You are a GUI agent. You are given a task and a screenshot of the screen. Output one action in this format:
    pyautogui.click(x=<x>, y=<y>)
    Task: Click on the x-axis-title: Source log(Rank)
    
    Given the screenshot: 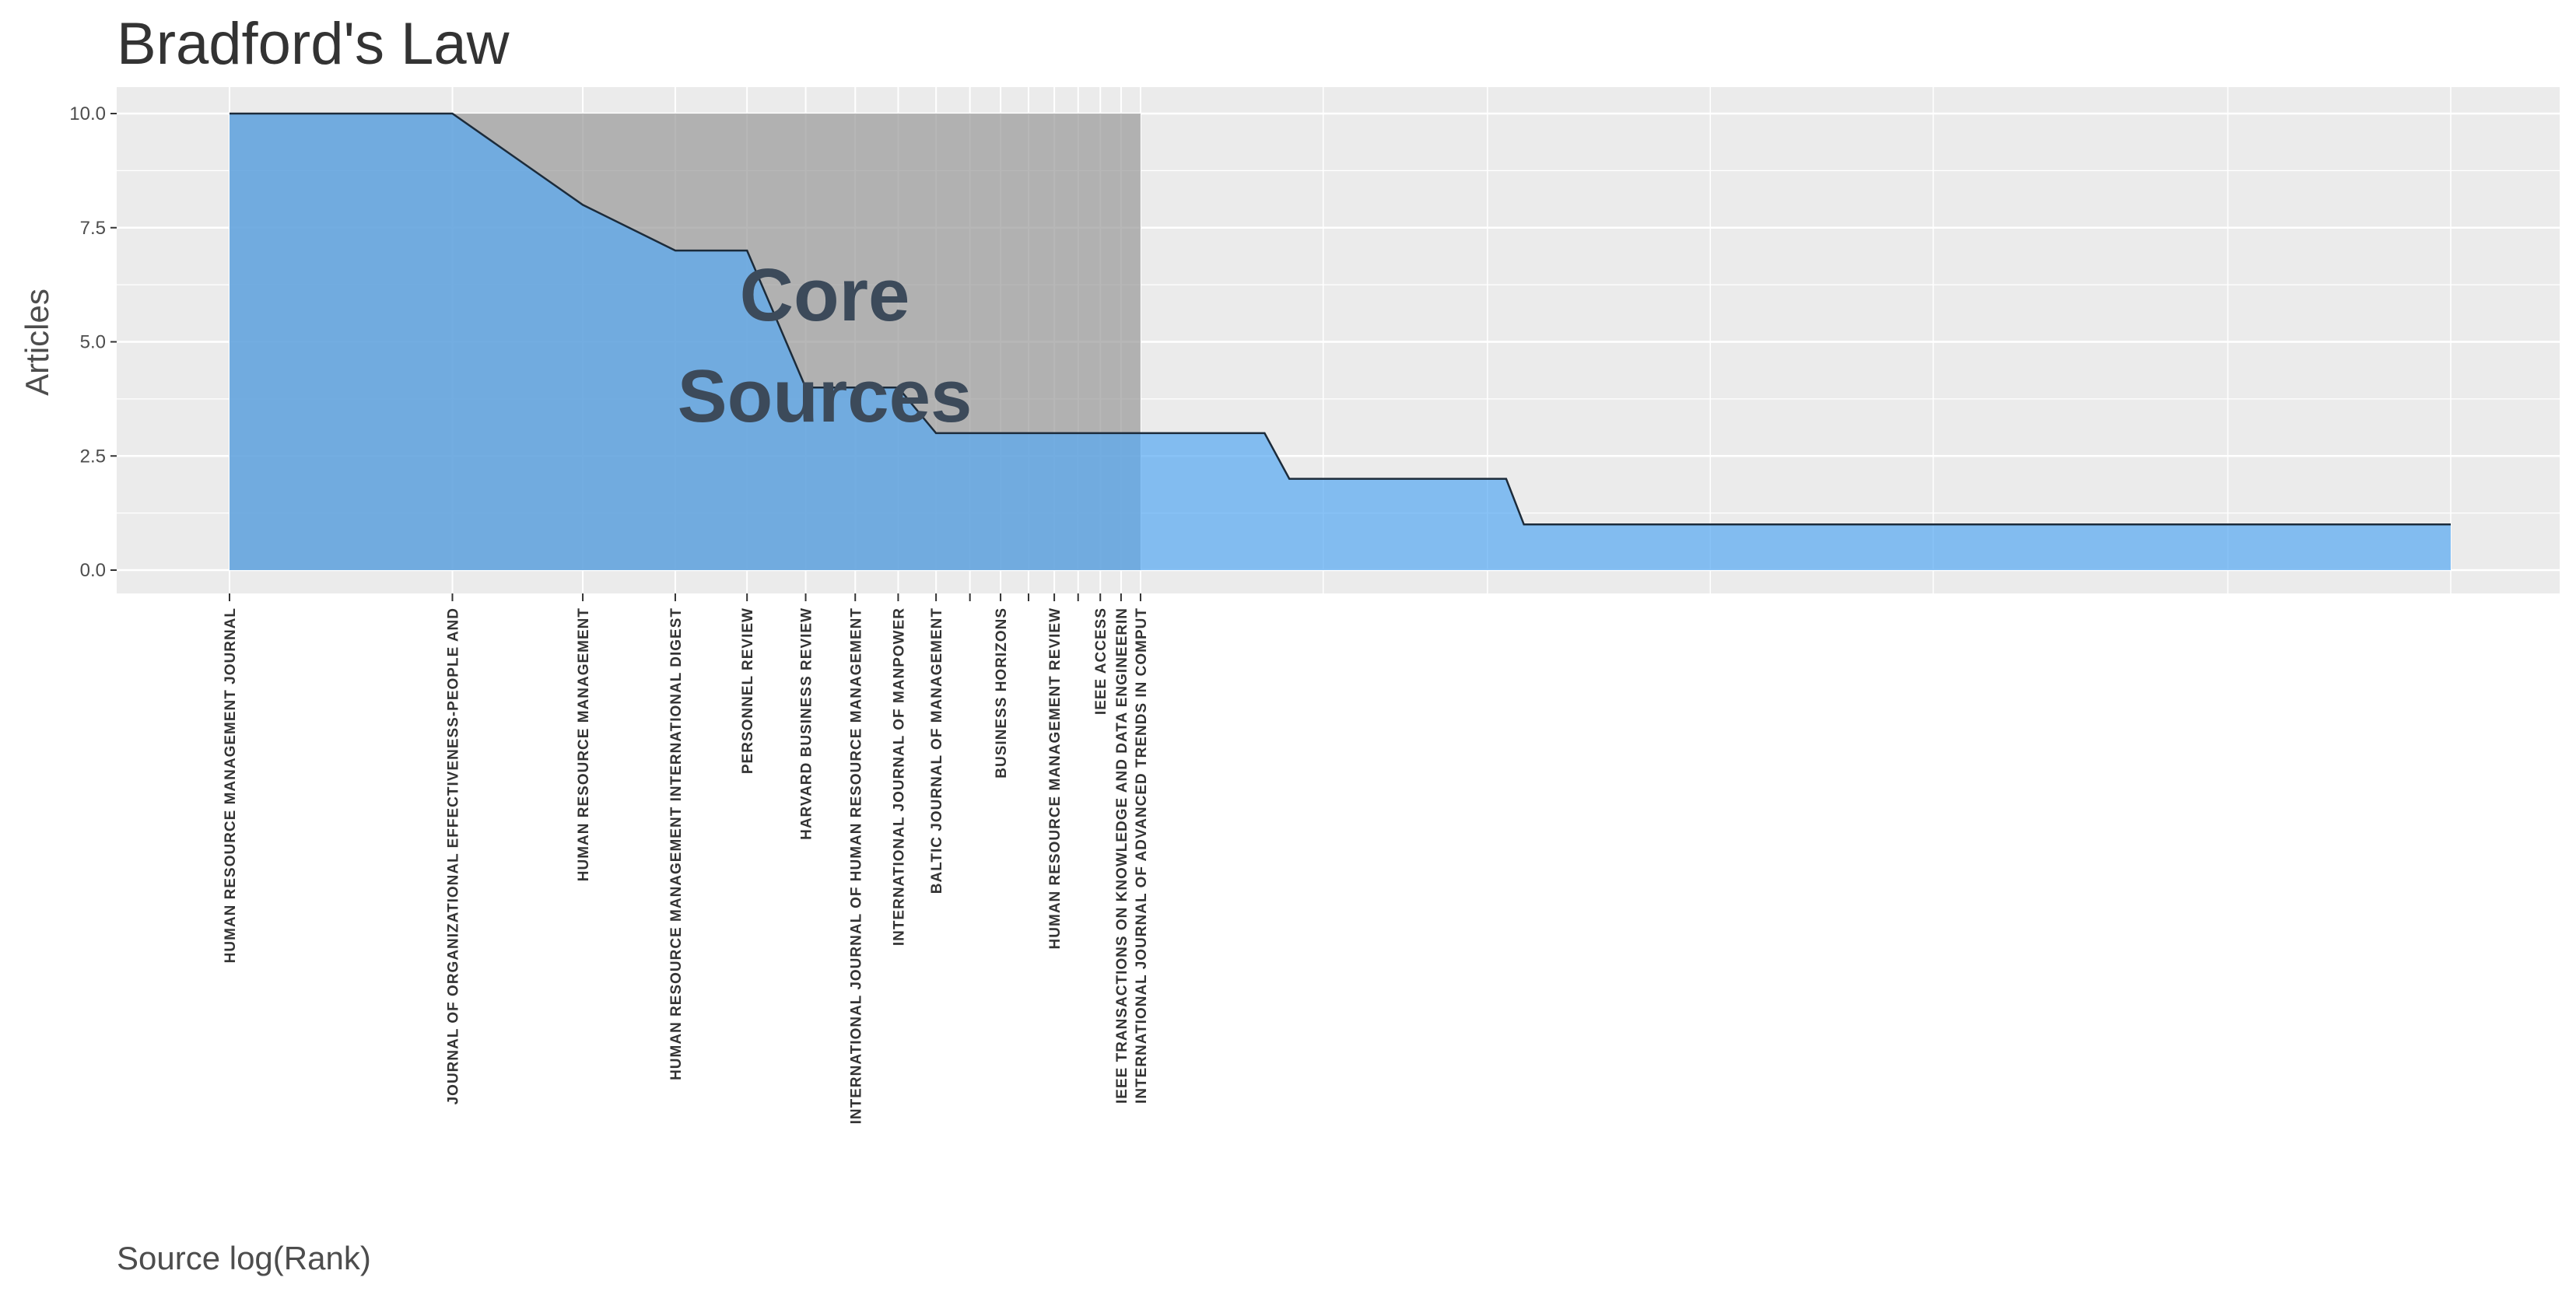 What is the action you would take?
    pyautogui.click(x=244, y=1258)
    